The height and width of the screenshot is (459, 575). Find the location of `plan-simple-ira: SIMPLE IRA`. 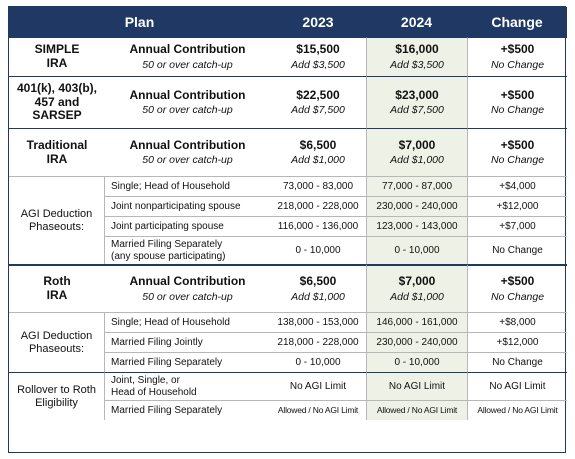

plan-simple-ira: SIMPLE IRA is located at coordinates (57, 56).